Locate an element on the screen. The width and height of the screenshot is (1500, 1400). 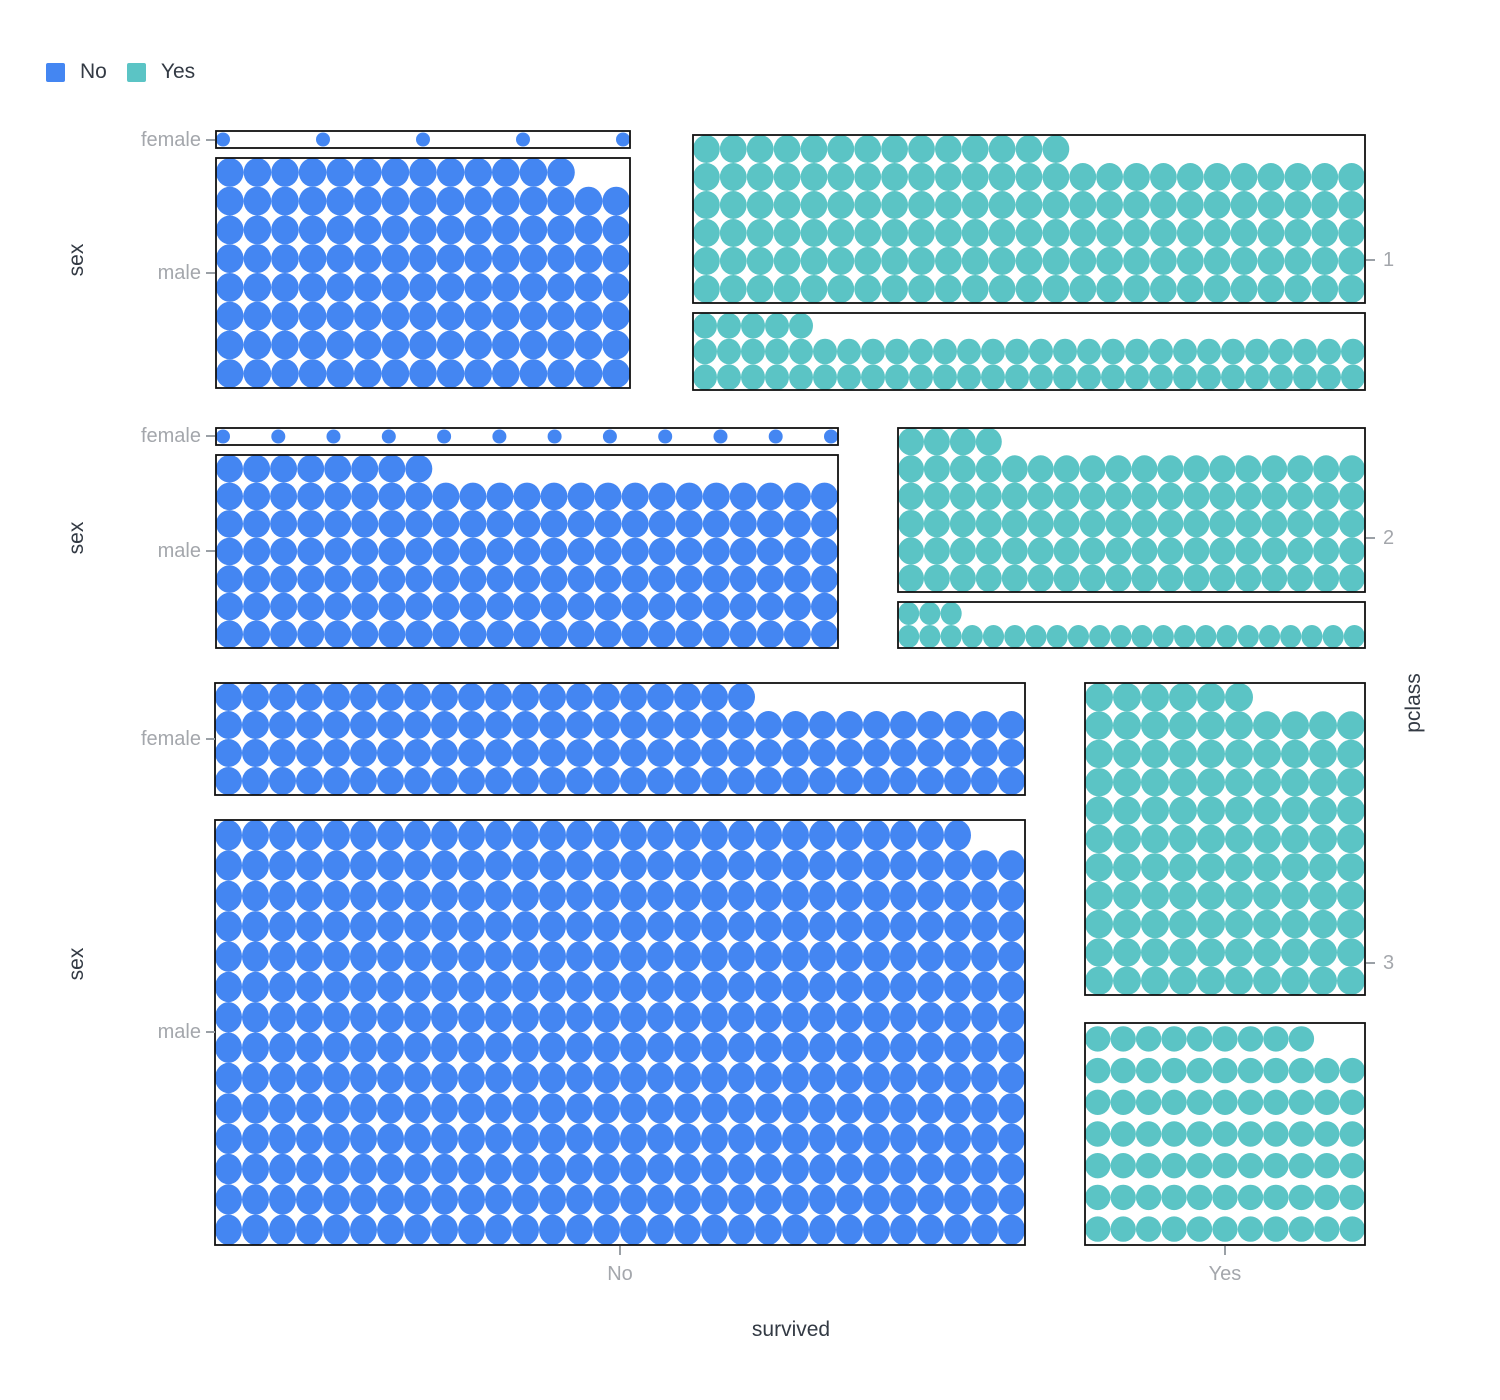
left-tick-label-male: male is located at coordinates (179, 1032).